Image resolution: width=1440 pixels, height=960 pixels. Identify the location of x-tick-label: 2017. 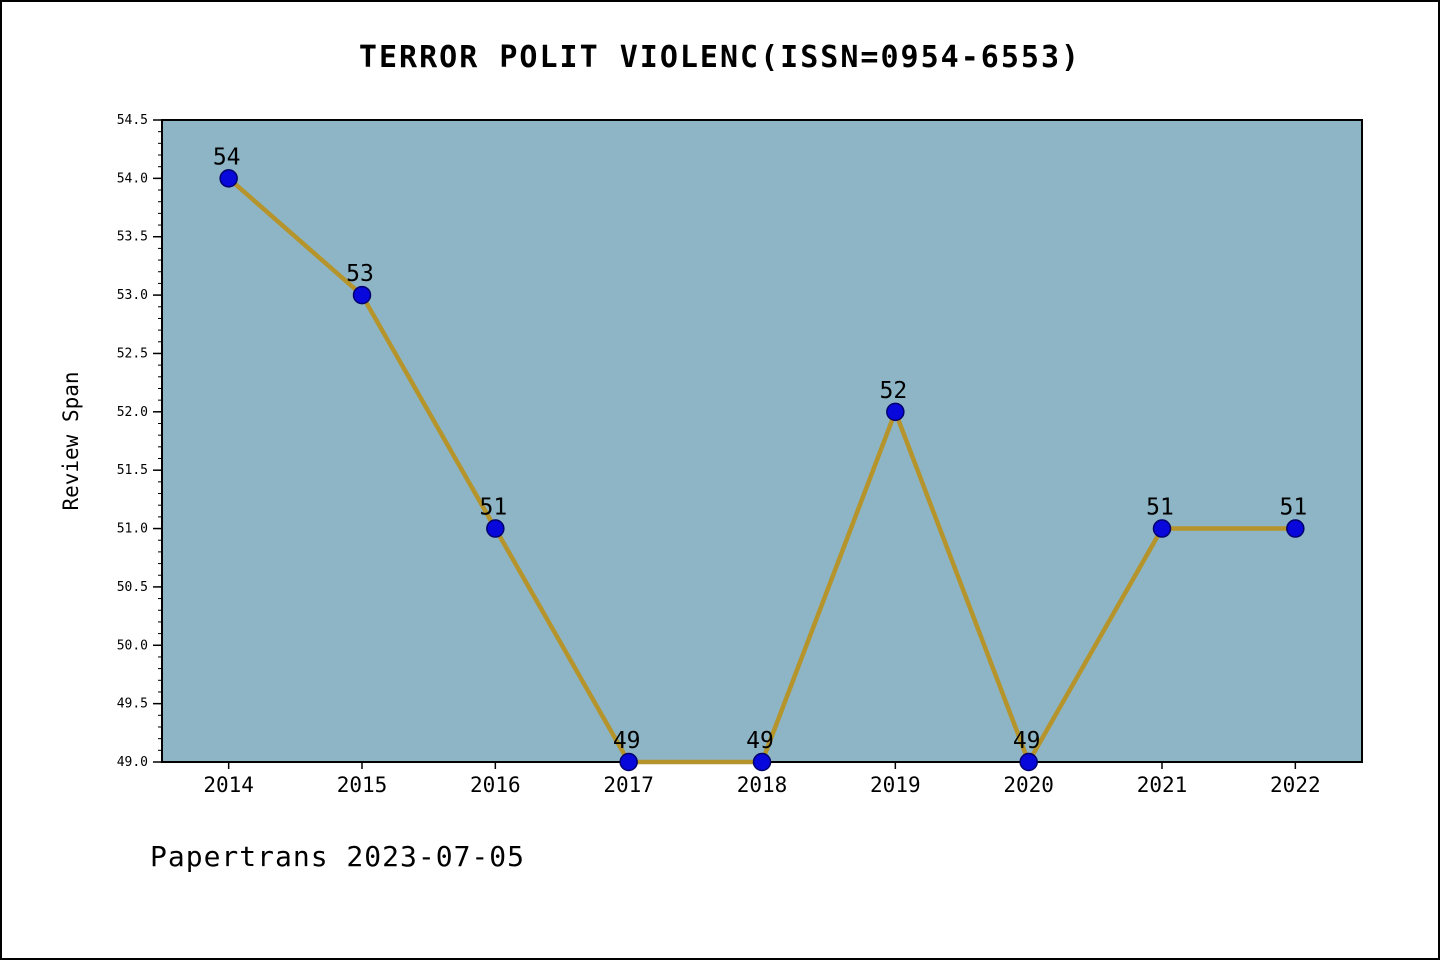
(628, 785).